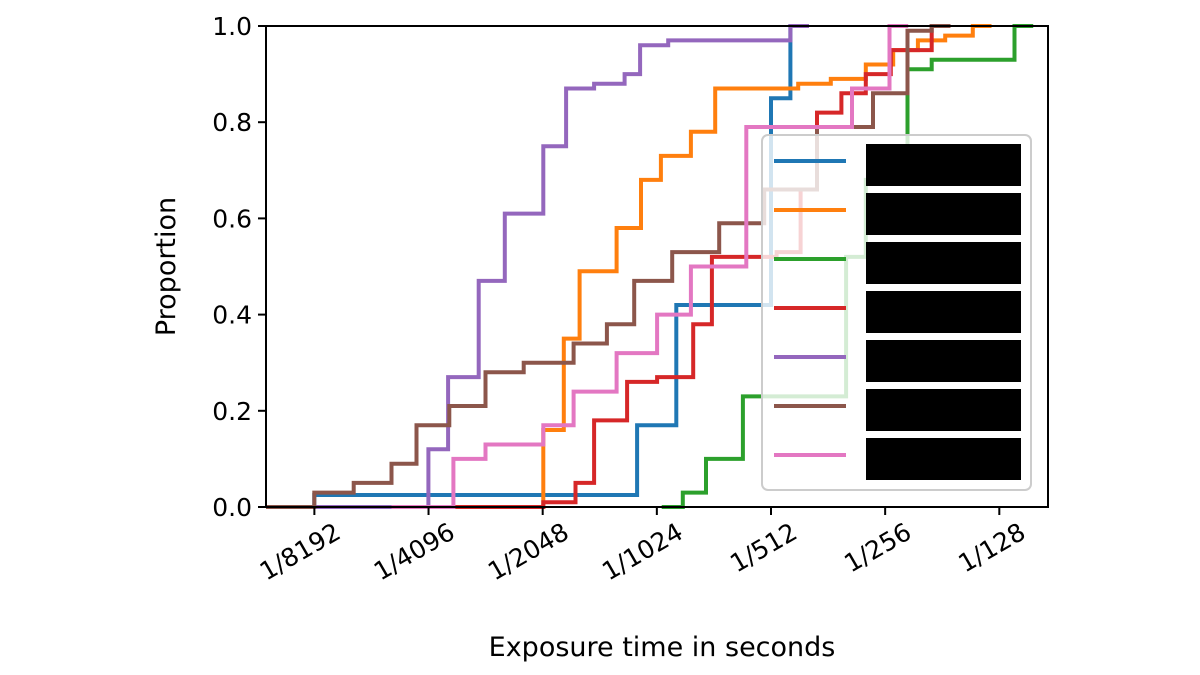  I want to click on y-tick-label: 0.8, so click(232, 122).